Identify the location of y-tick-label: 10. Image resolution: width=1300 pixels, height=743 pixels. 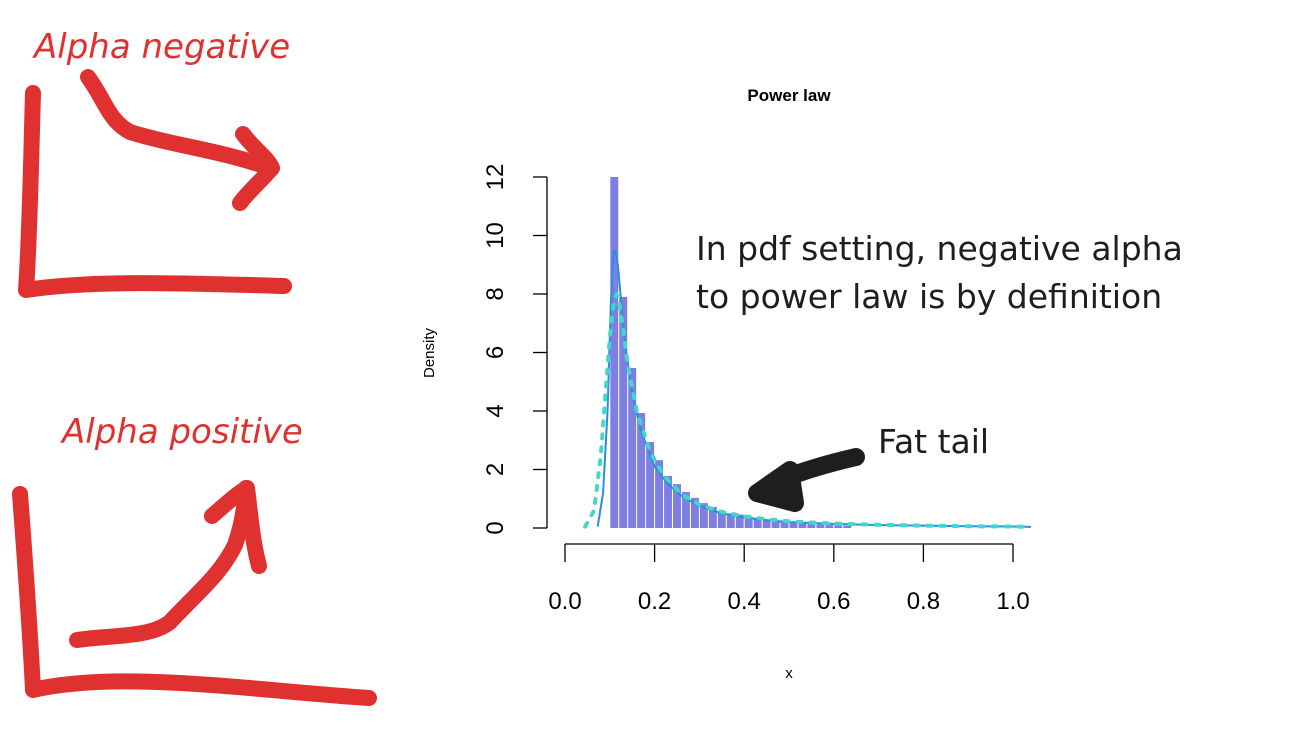
(495, 235).